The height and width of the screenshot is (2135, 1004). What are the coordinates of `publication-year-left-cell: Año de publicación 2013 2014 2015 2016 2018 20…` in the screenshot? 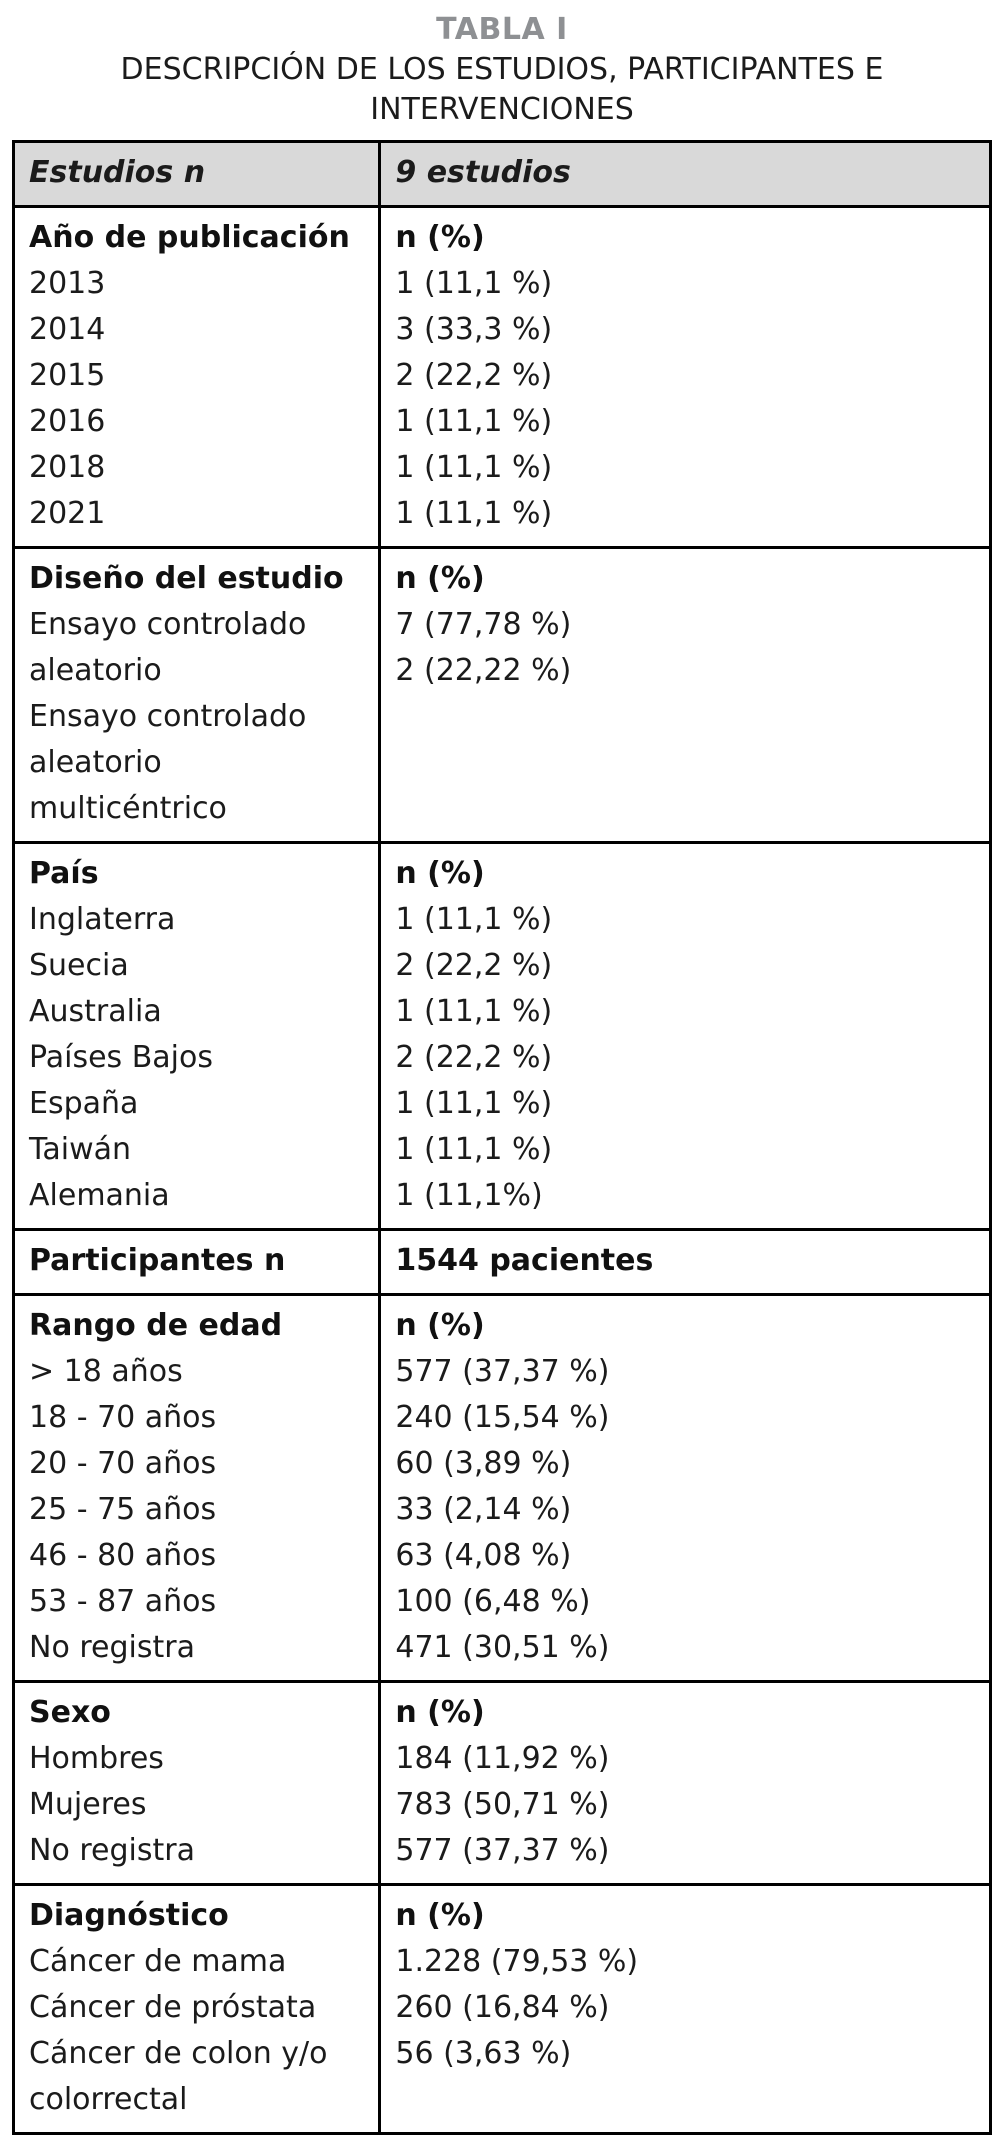 It's located at (196, 377).